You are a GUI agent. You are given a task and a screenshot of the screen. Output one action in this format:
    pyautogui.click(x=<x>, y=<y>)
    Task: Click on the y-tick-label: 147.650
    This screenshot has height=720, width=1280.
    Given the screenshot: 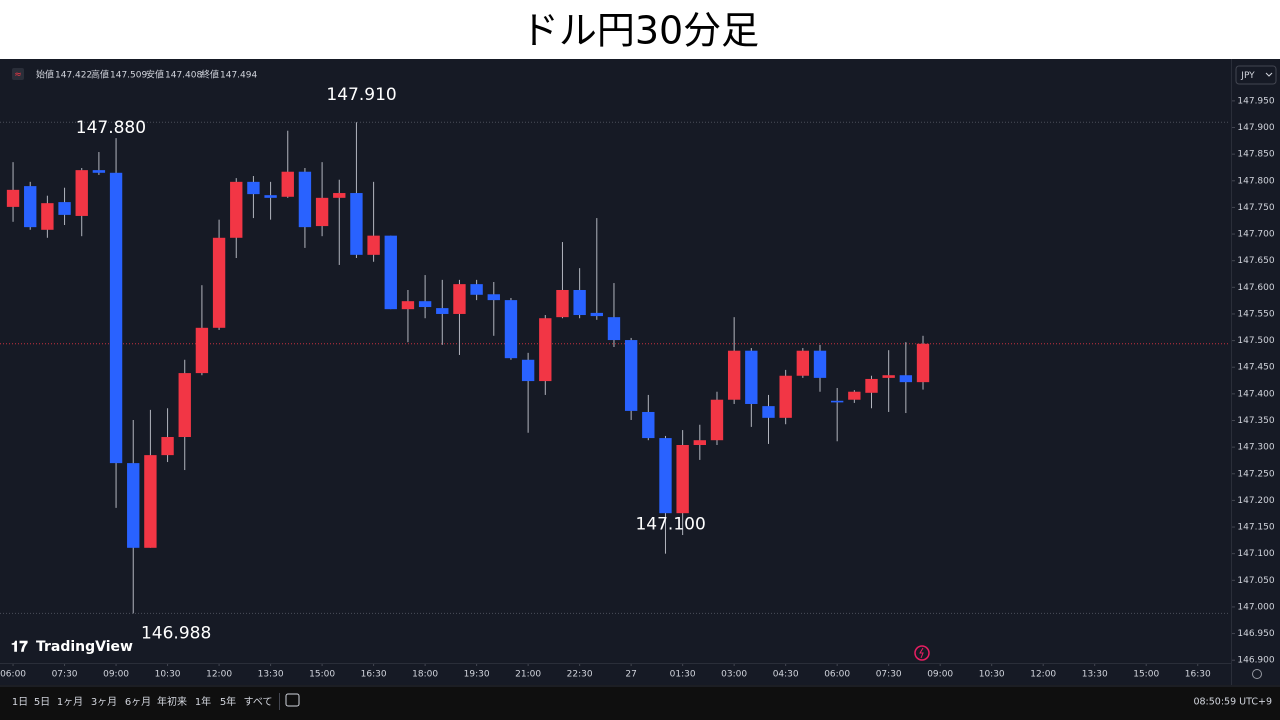 What is the action you would take?
    pyautogui.click(x=1255, y=261)
    